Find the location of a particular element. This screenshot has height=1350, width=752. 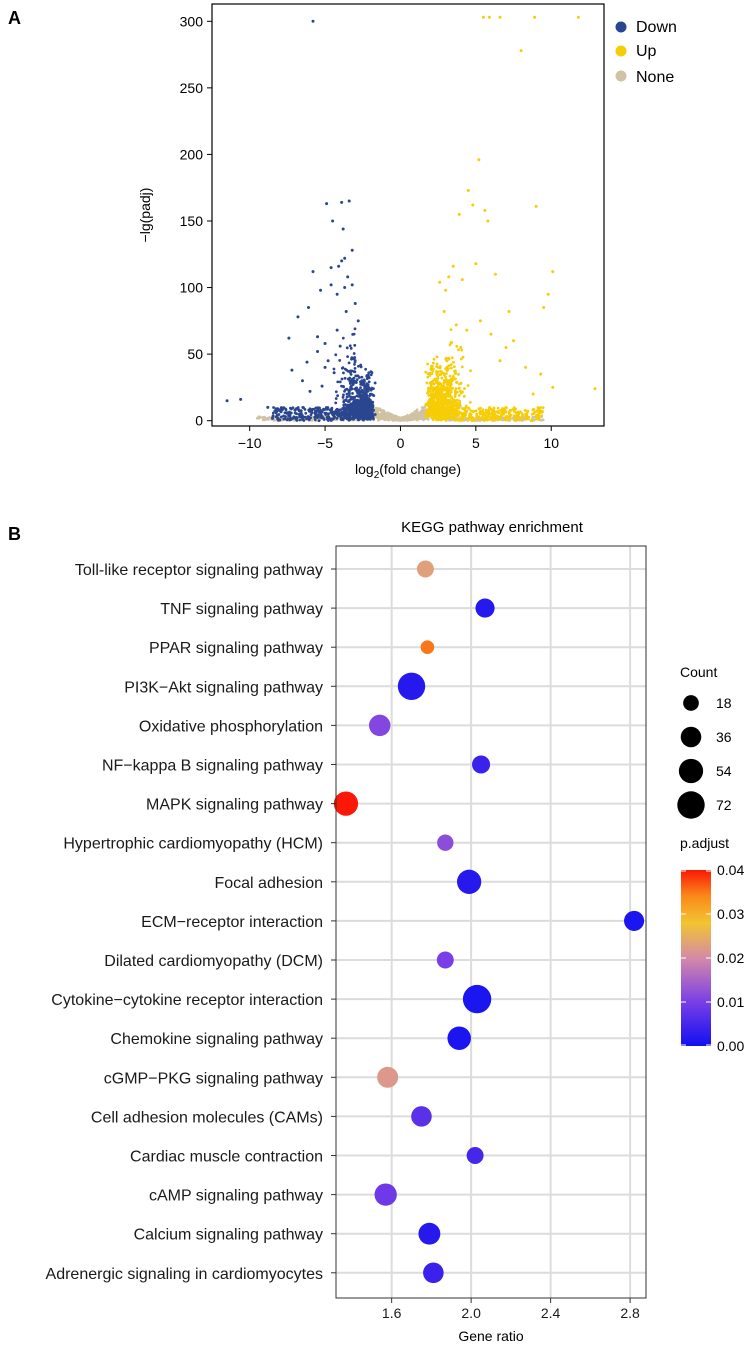

x-label-log: log is located at coordinates (364, 469).